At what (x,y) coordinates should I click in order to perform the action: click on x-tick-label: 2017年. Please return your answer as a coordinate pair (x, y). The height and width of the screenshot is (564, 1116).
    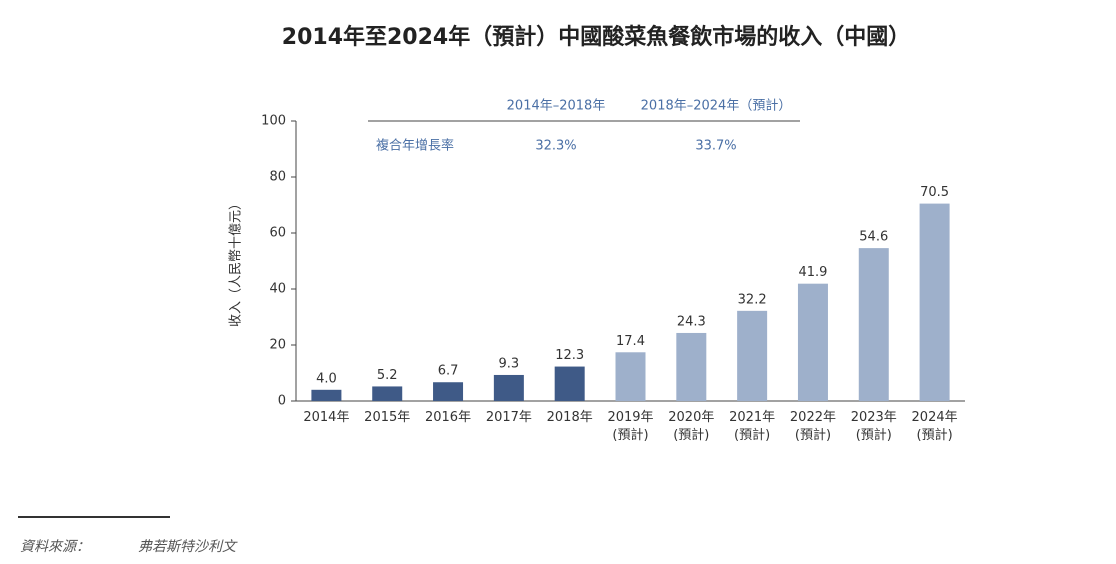
    Looking at the image, I should click on (508, 417).